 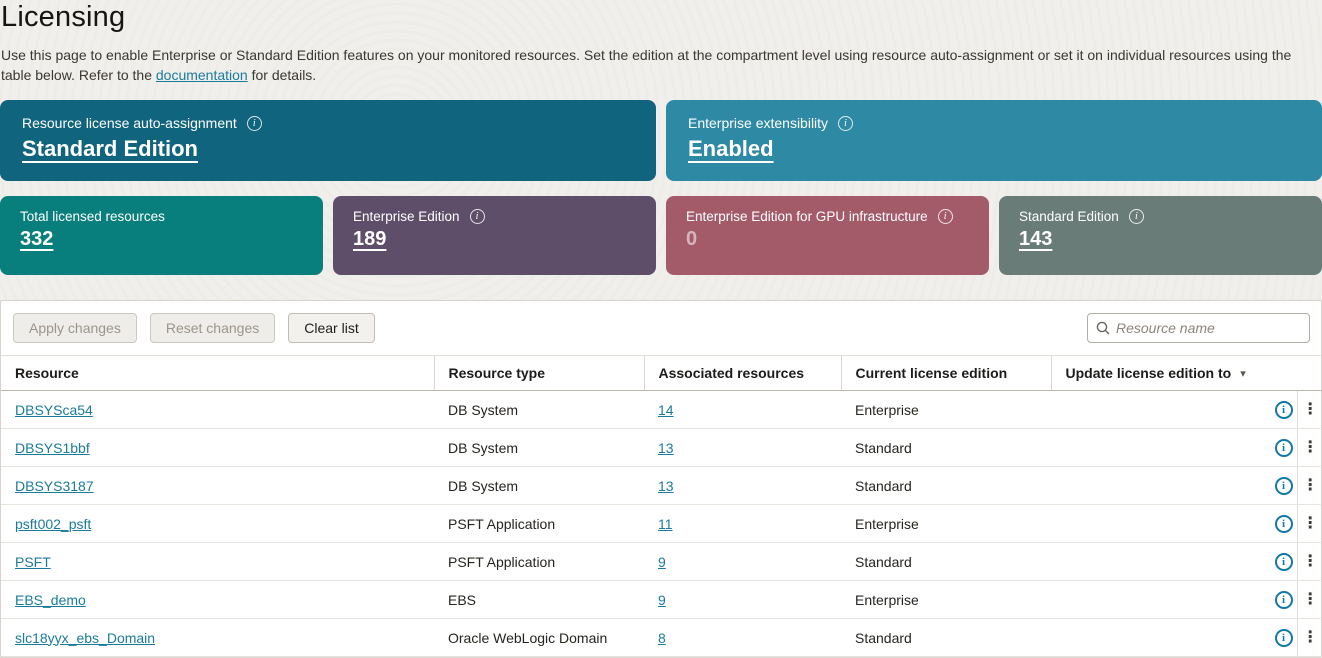 I want to click on resource-link: EBS_demo, so click(x=50, y=599).